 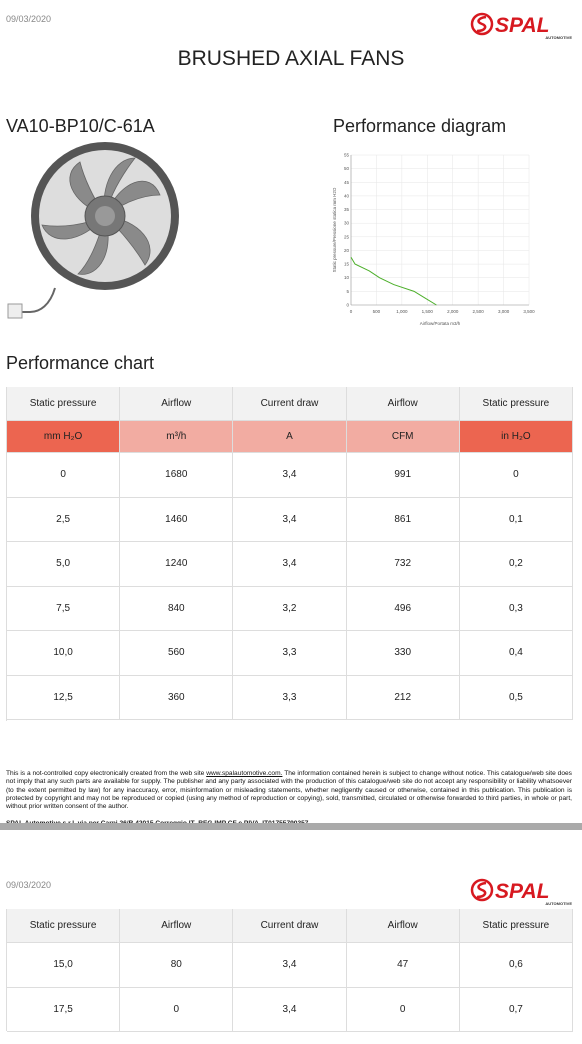 I want to click on unit-cell: CFM, so click(x=403, y=437).